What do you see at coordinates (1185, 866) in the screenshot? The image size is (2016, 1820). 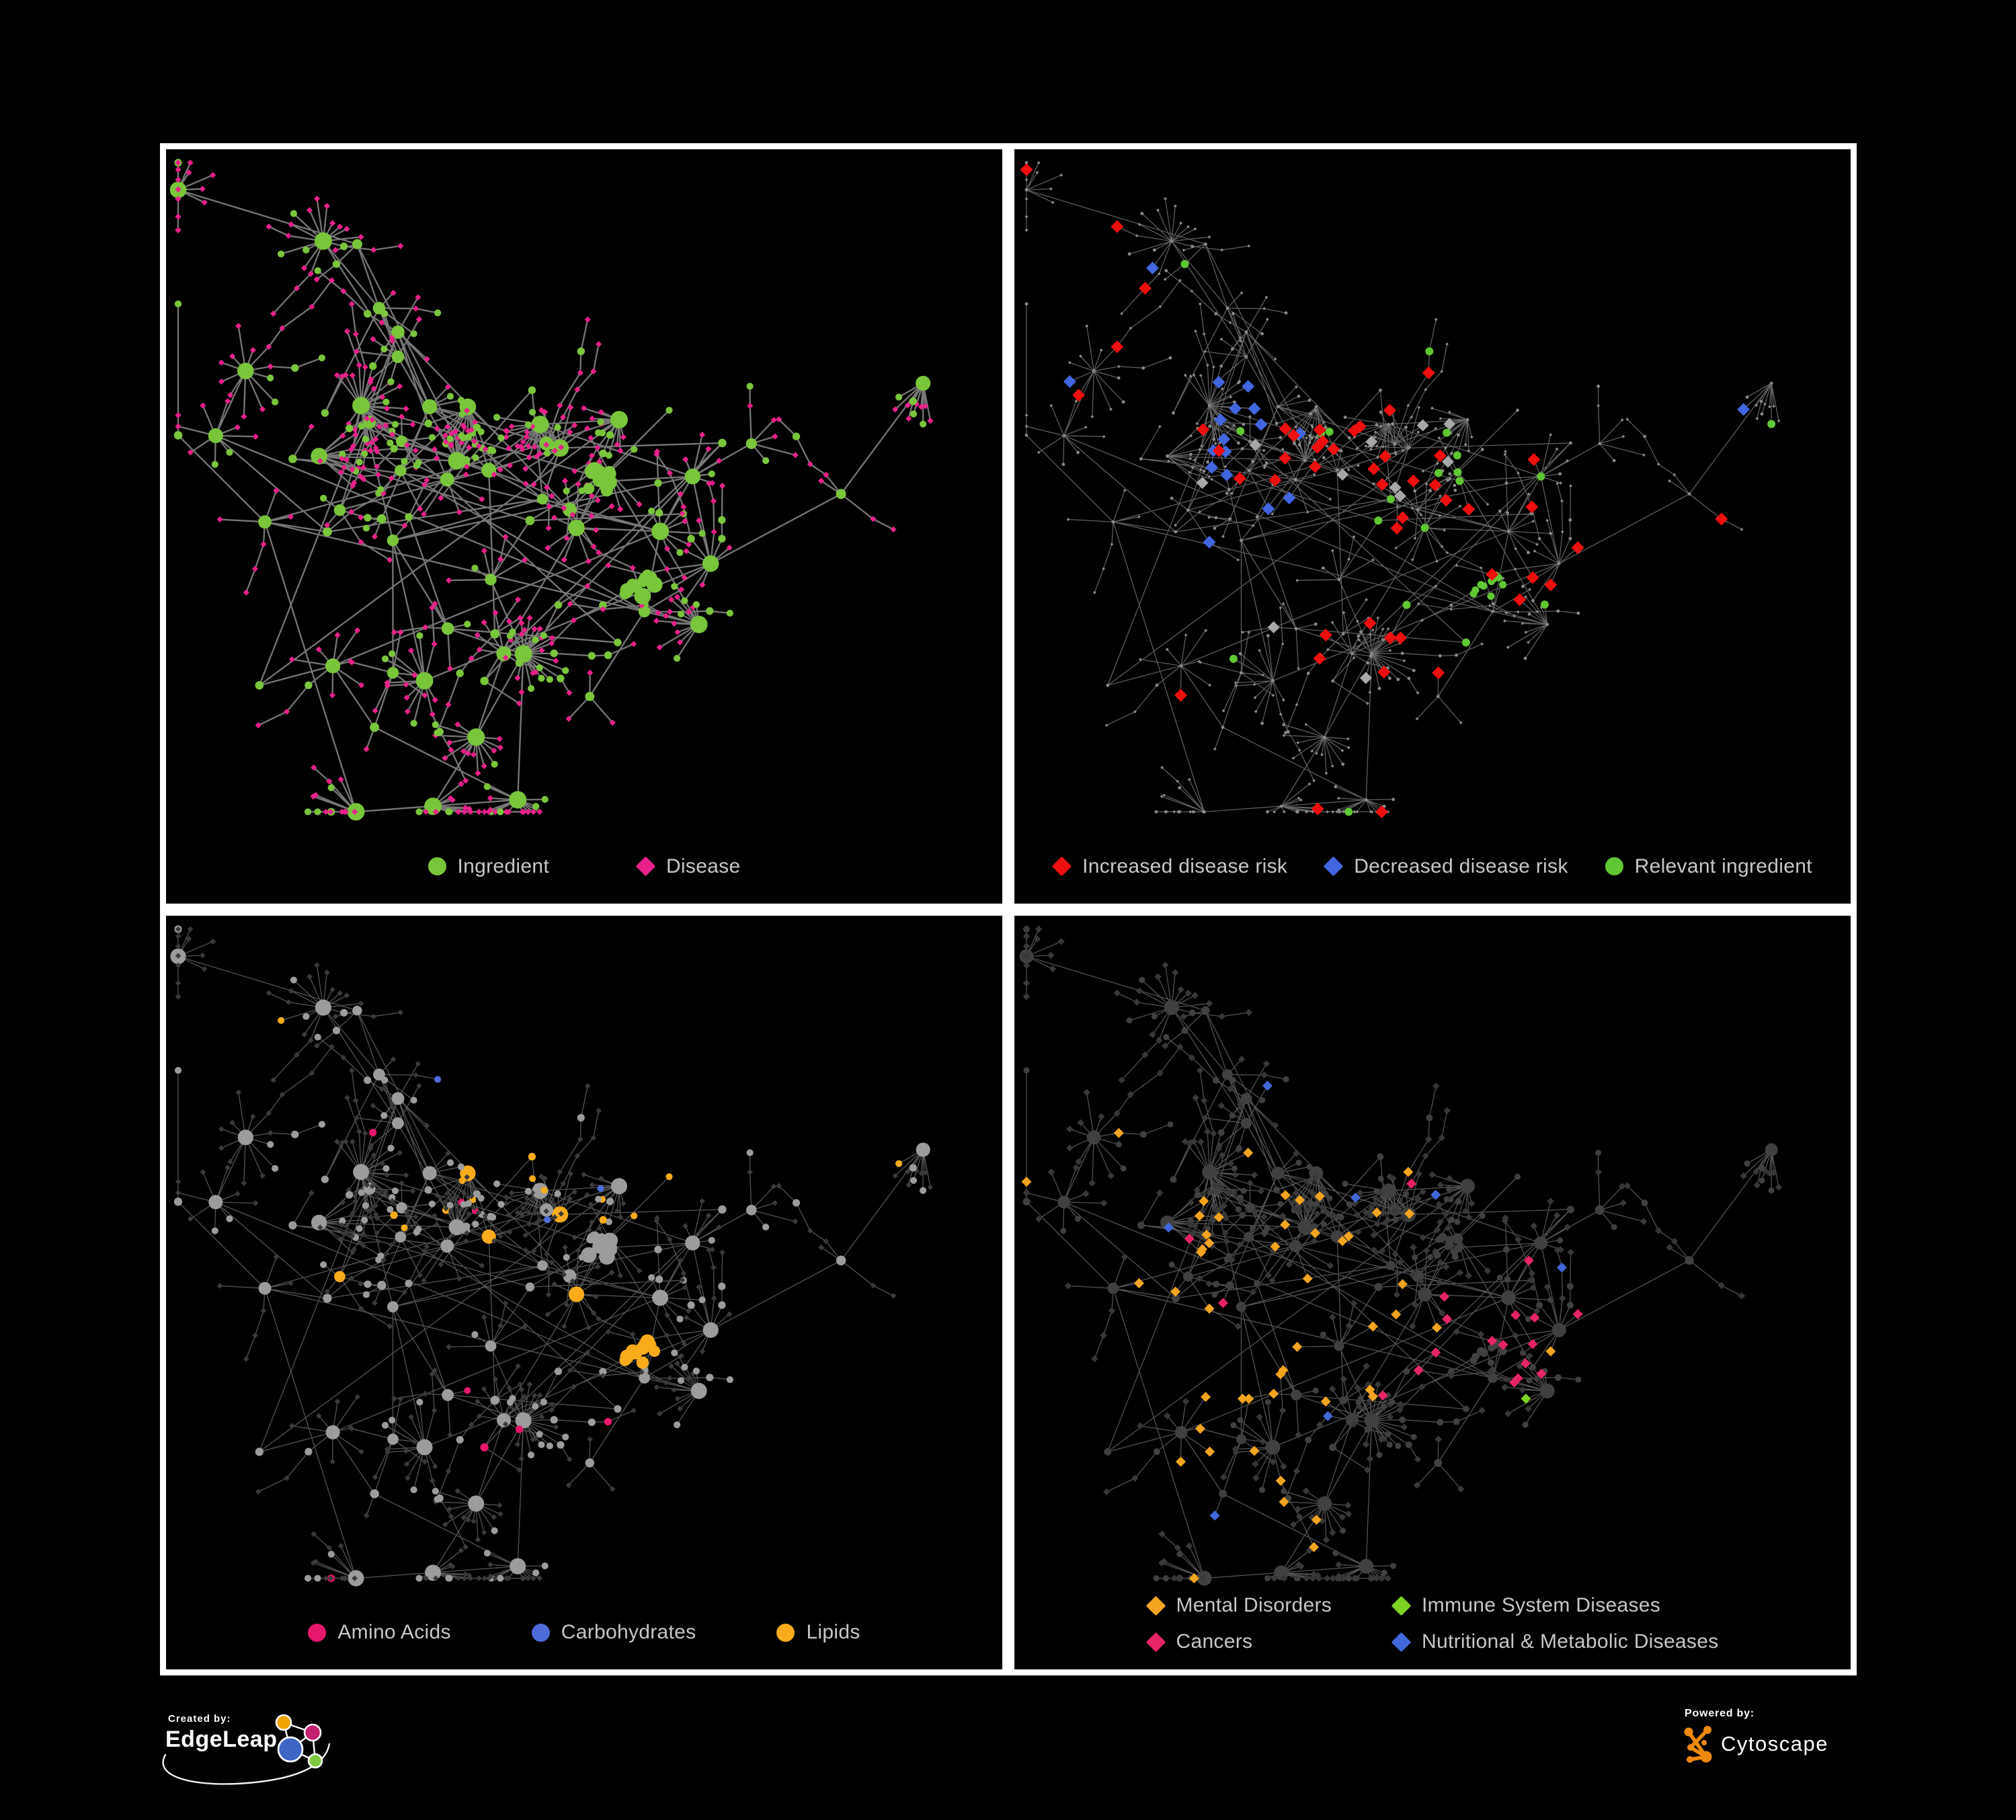 I see `legend-label: Increased disease risk` at bounding box center [1185, 866].